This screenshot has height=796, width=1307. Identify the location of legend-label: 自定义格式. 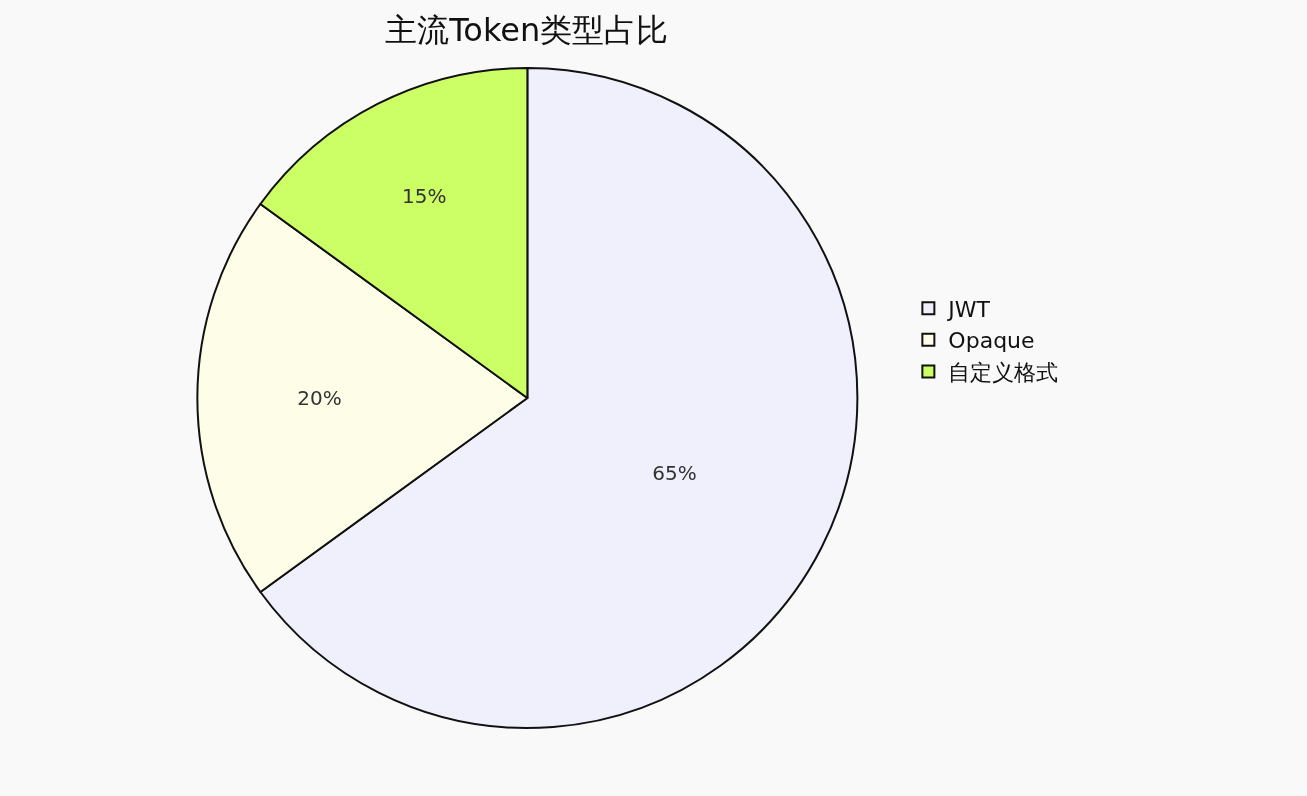
(1003, 372).